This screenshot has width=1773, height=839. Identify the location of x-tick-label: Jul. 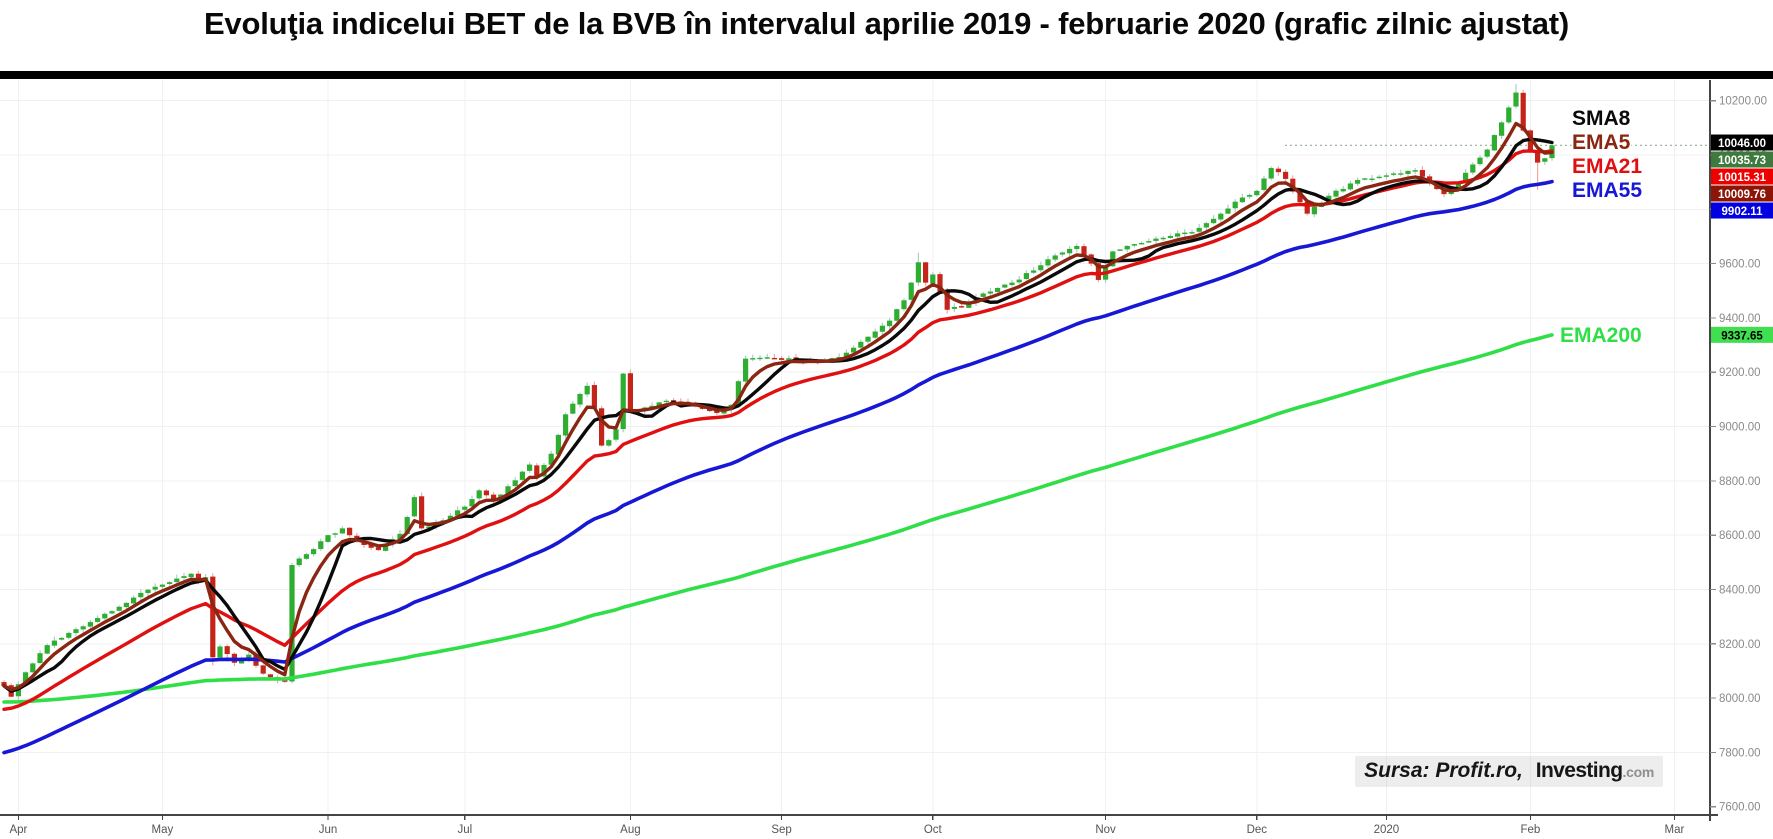
(464, 830).